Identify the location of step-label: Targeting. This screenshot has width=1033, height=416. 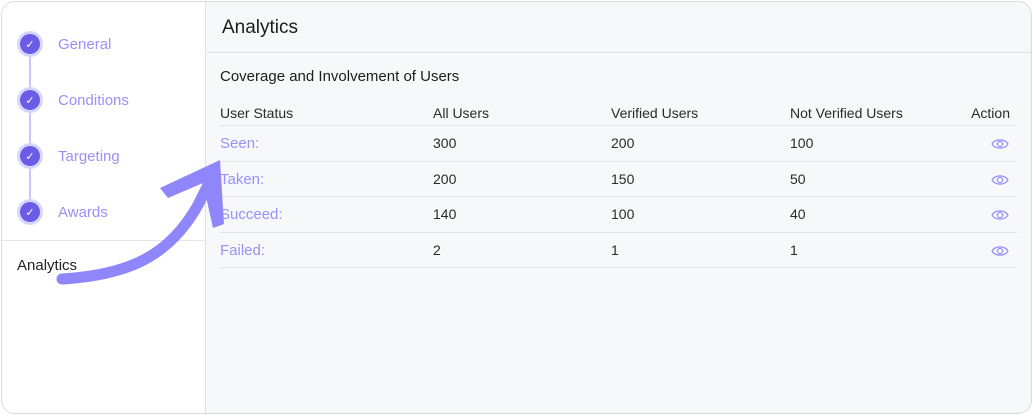
(89, 156).